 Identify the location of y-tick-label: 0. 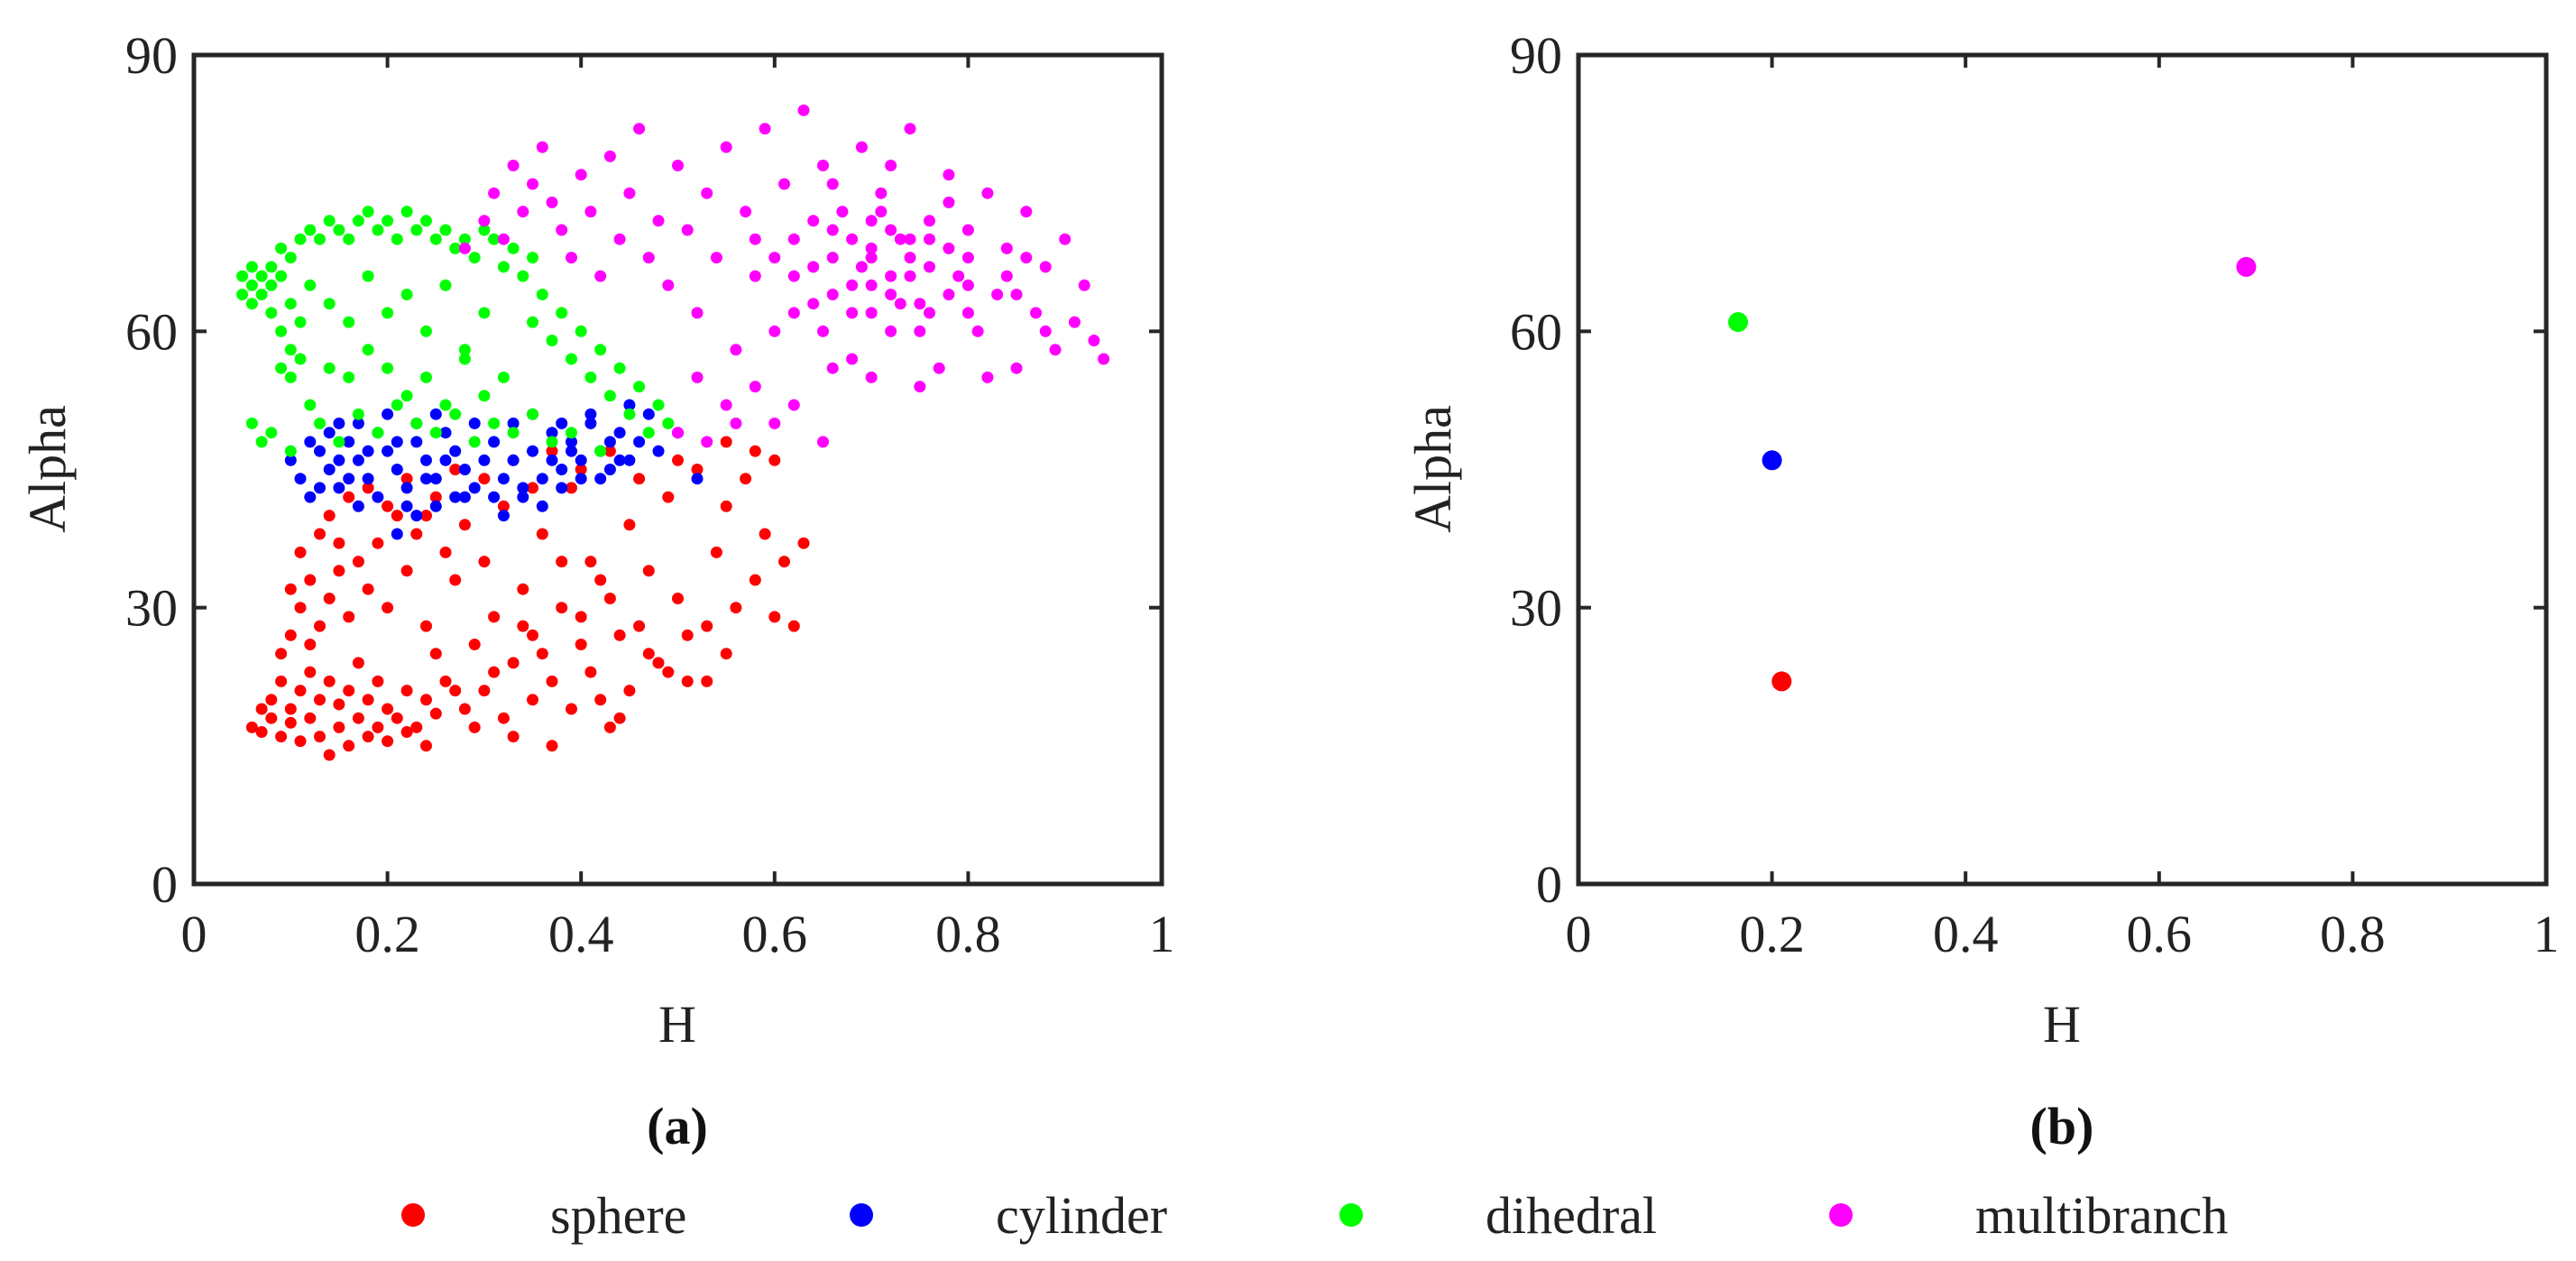
(165, 884).